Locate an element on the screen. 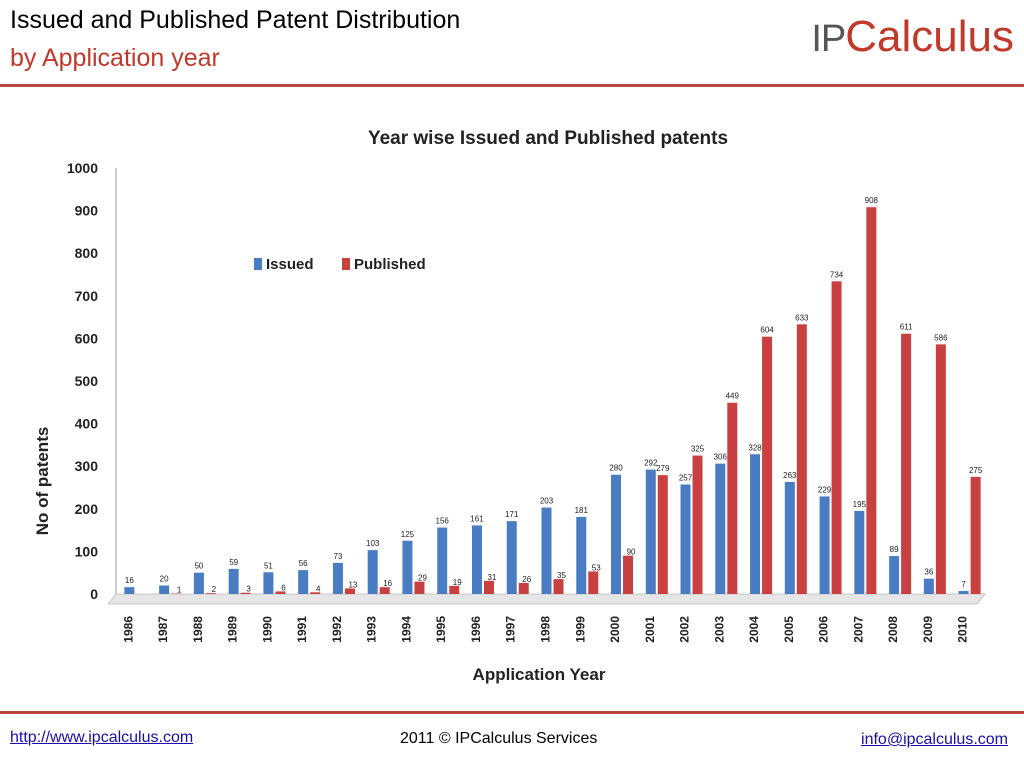 Image resolution: width=1024 pixels, height=768 pixels. published-value-label: 734 is located at coordinates (837, 274).